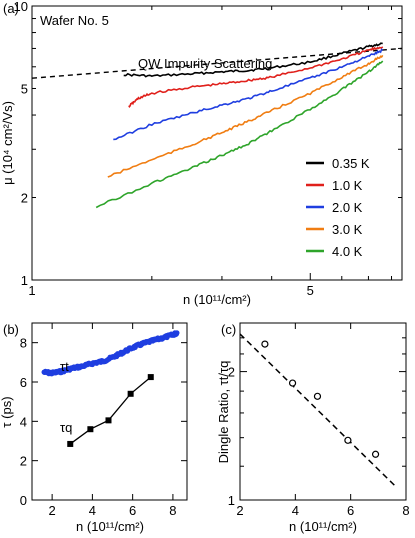  I want to click on panel-b-series, so click(110, 388).